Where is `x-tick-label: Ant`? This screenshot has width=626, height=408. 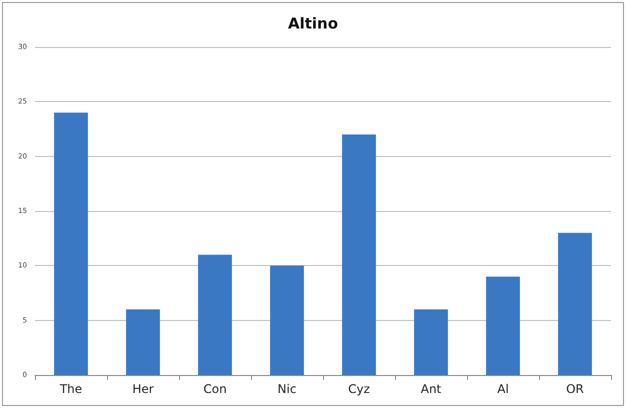 x-tick-label: Ant is located at coordinates (431, 389).